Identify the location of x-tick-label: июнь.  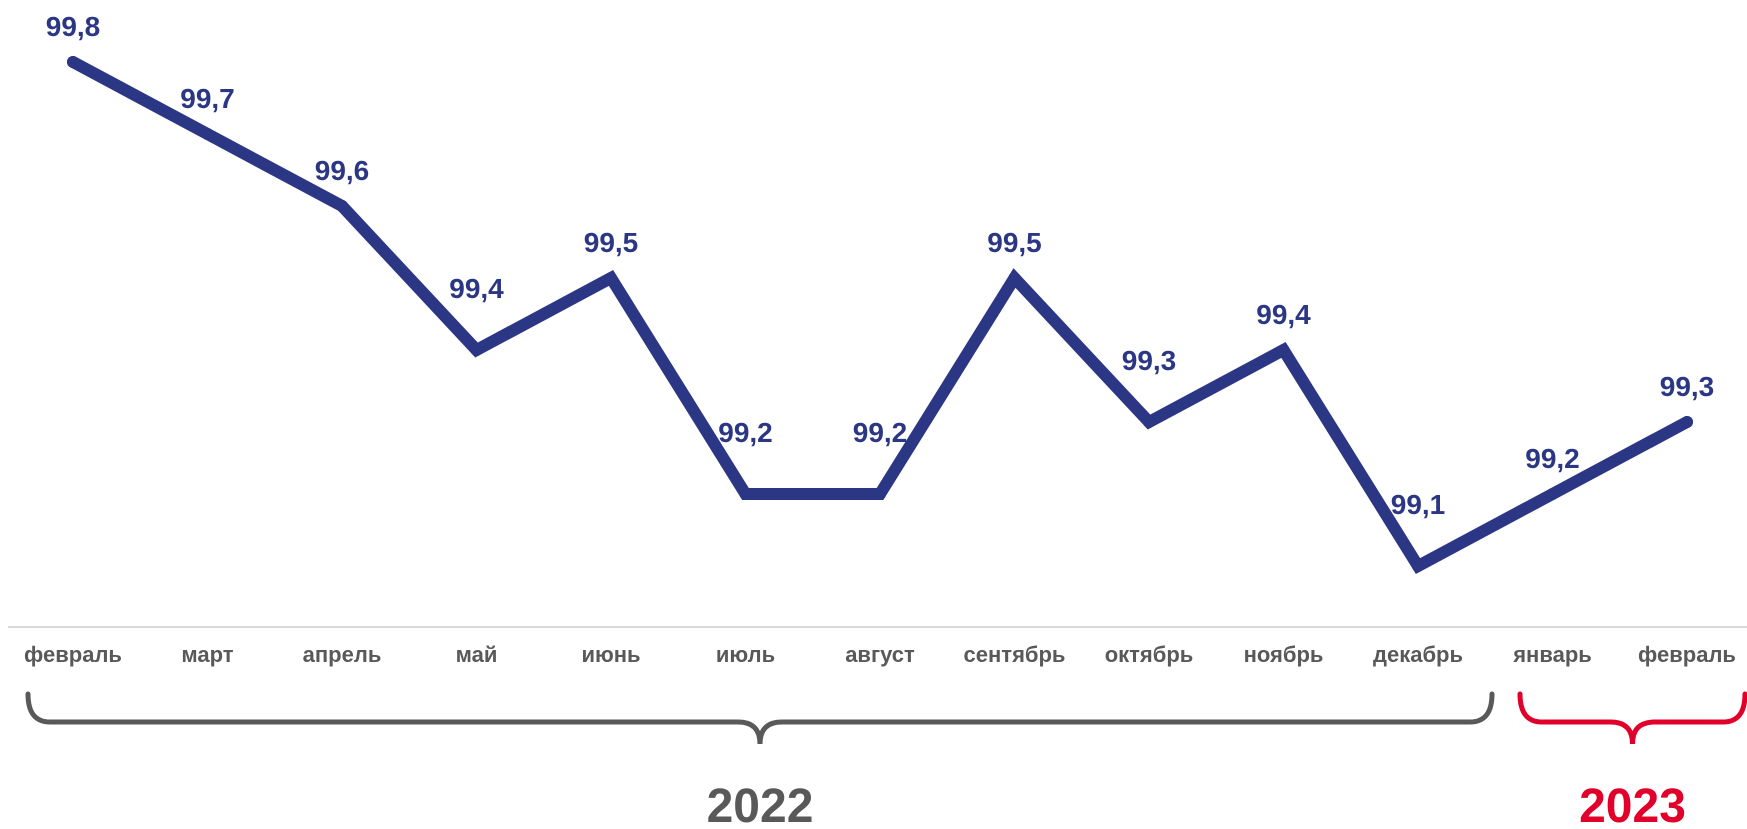
(610, 654).